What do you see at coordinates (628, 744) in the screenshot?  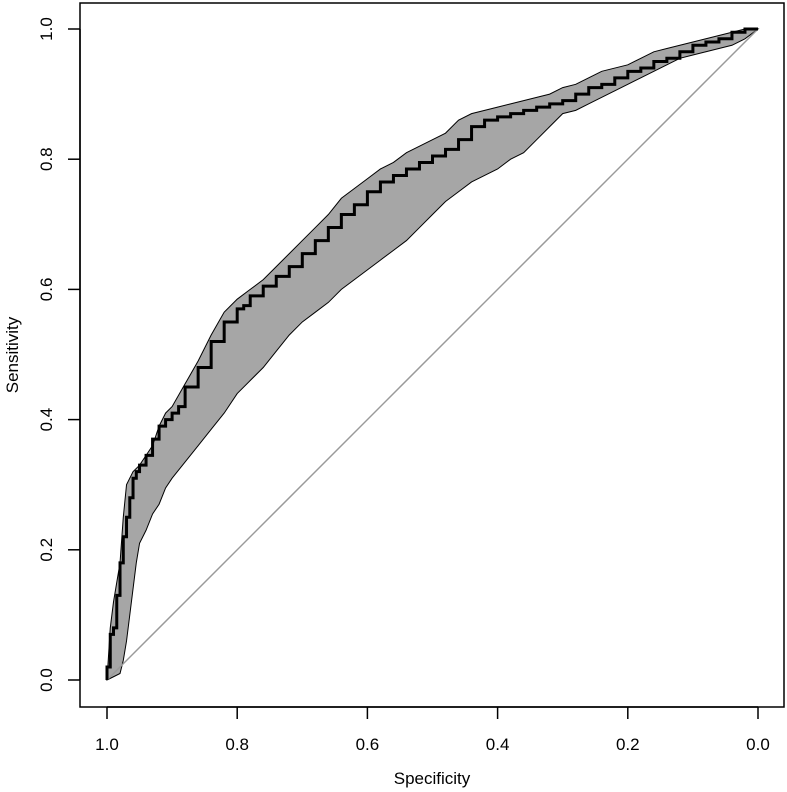 I see `x-tick-label: 0.2` at bounding box center [628, 744].